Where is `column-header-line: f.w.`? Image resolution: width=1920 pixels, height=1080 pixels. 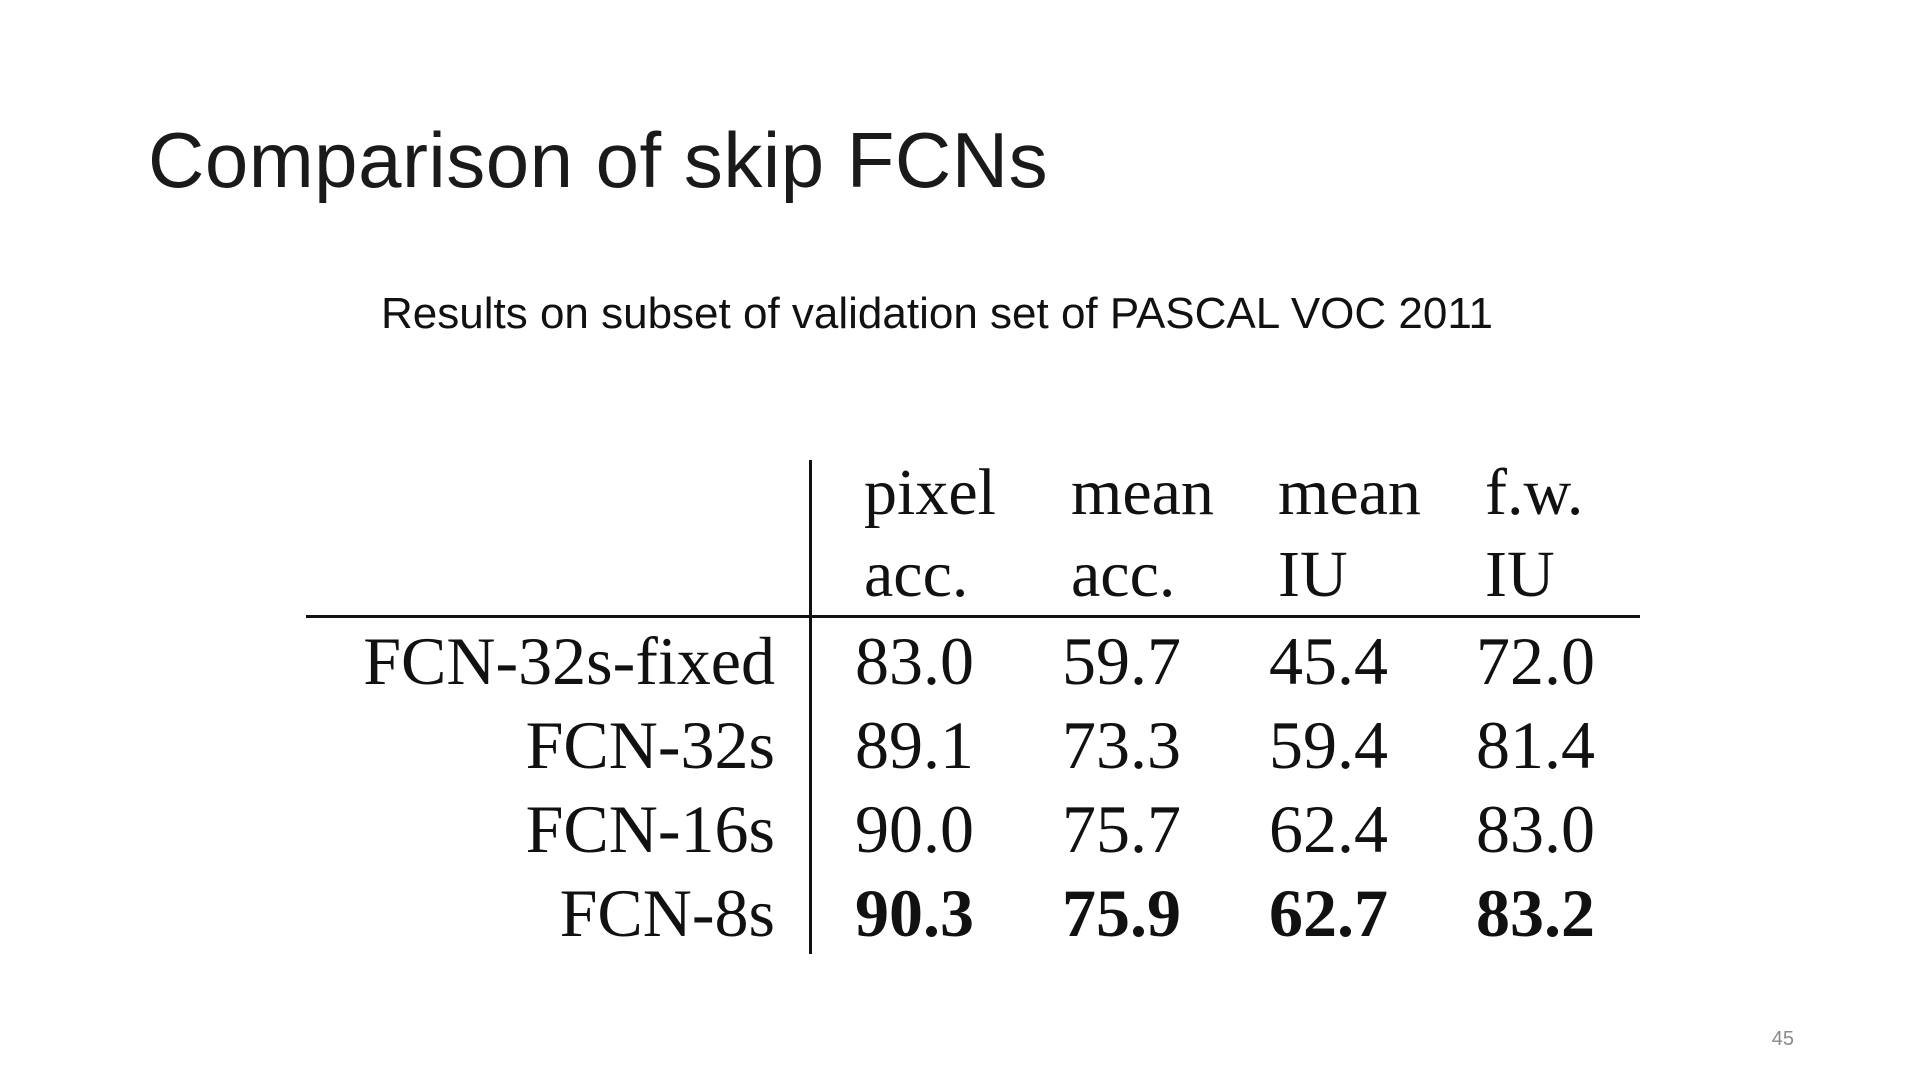
column-header-line: f.w. is located at coordinates (1534, 492).